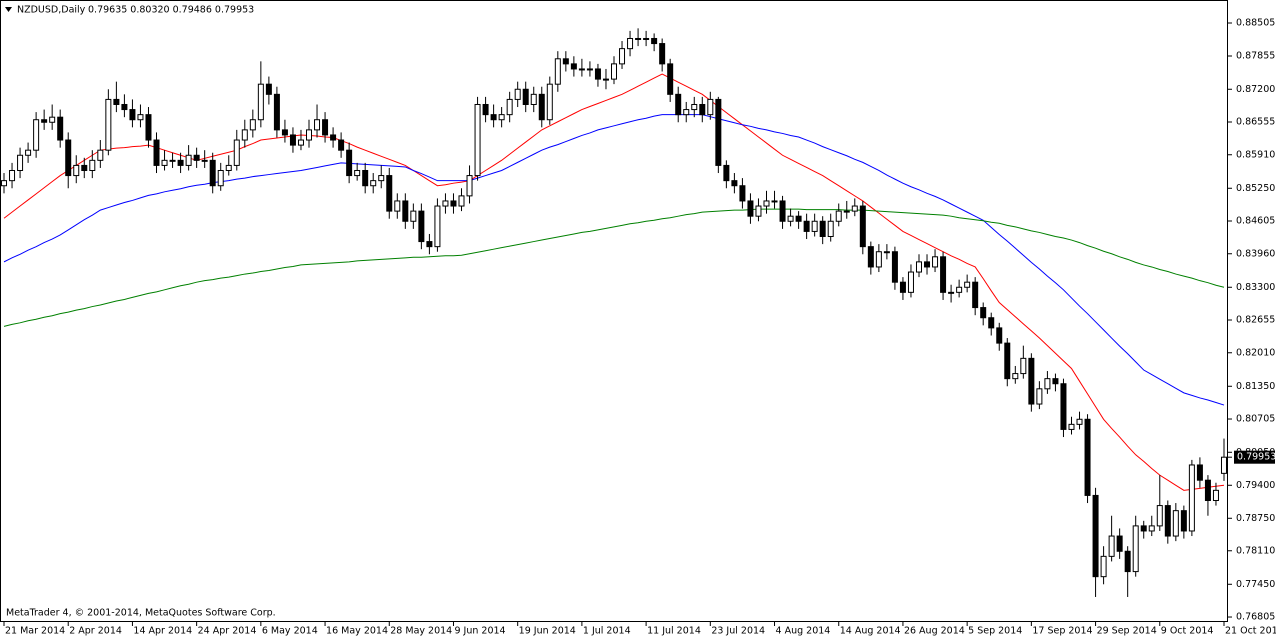 The height and width of the screenshot is (639, 1276). Describe the element at coordinates (1255, 221) in the screenshot. I see `y-tick-label: 0.84605` at that location.